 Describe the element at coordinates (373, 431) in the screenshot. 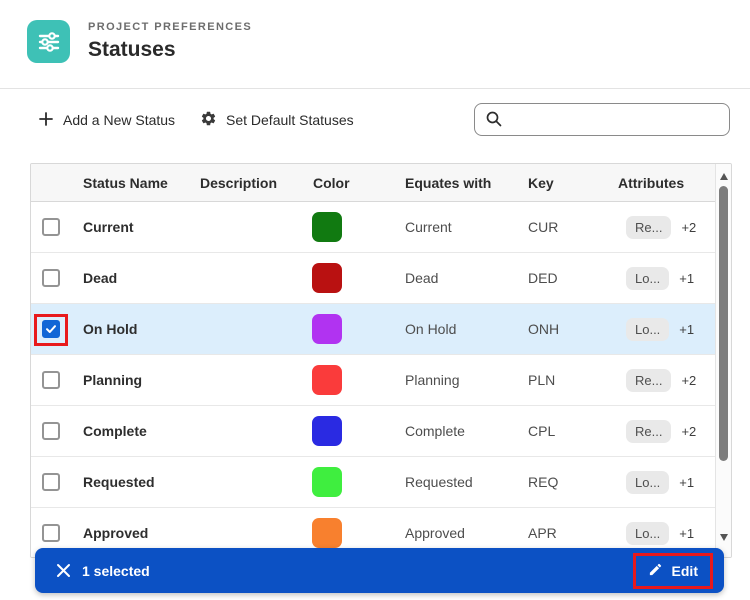

I see `table-row: Complete Complete CPL Re... +2` at that location.